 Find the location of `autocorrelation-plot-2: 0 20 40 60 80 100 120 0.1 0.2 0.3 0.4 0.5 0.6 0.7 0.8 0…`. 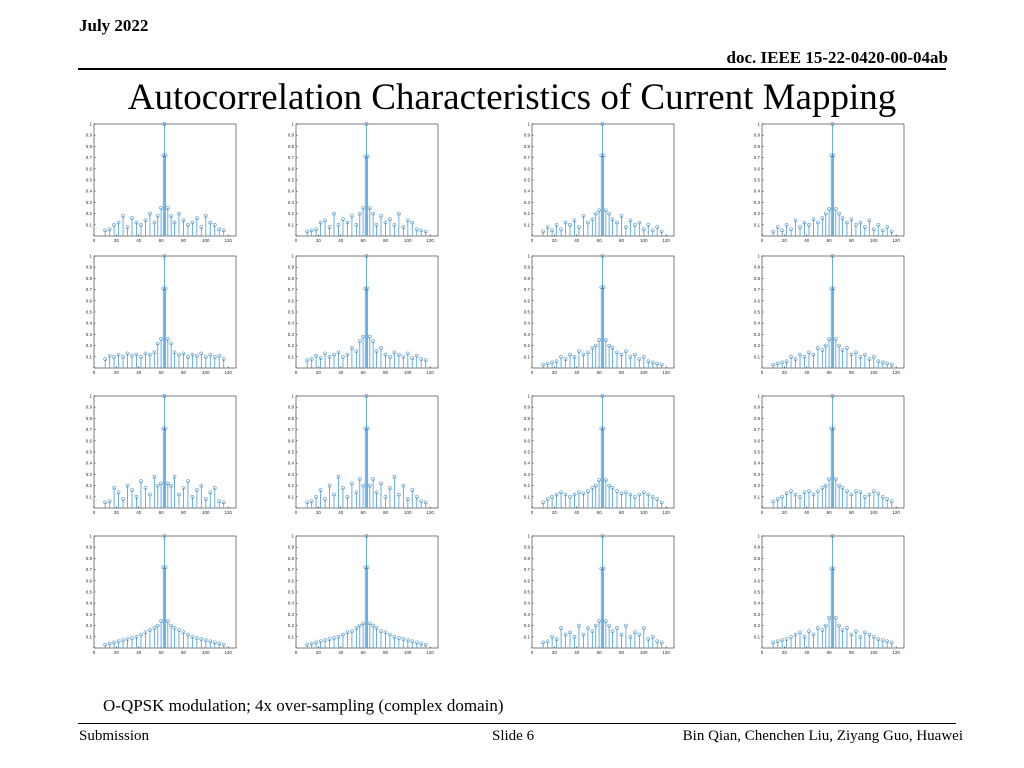

autocorrelation-plot-2: 0 20 40 60 80 100 120 0.1 0.2 0.3 0.4 0.5 0.6 0.7 0.8 0… is located at coordinates (362, 184).